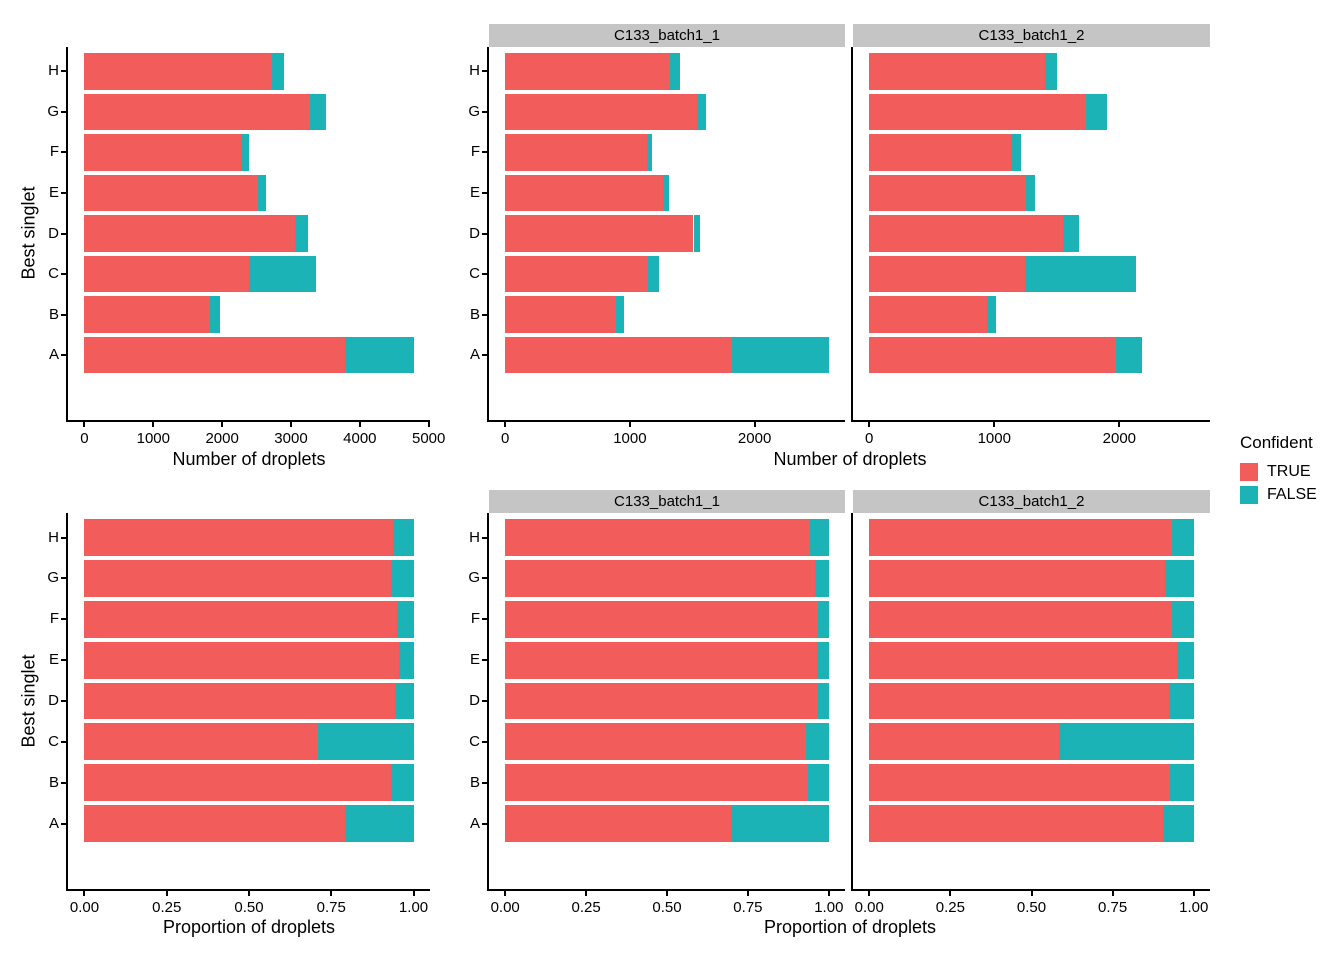 The image size is (1344, 960). I want to click on legend-label-true: TRUE, so click(1289, 471).